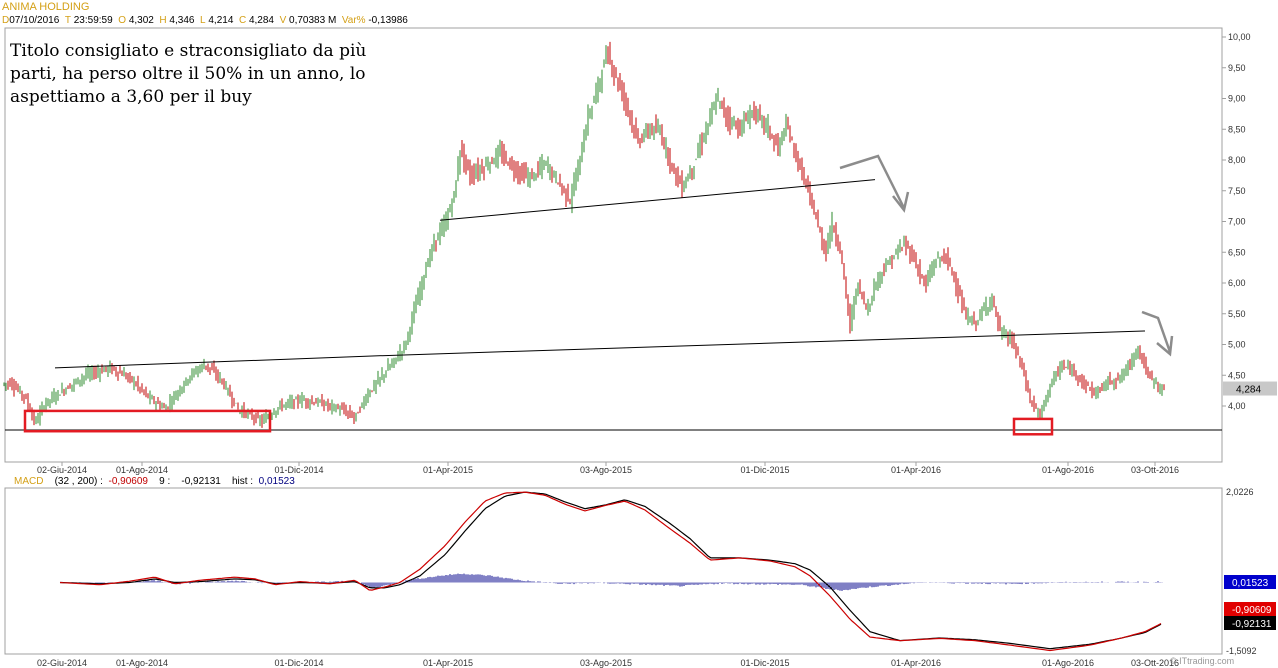 The width and height of the screenshot is (1278, 668). I want to click on close-value: 4,284, so click(261, 20).